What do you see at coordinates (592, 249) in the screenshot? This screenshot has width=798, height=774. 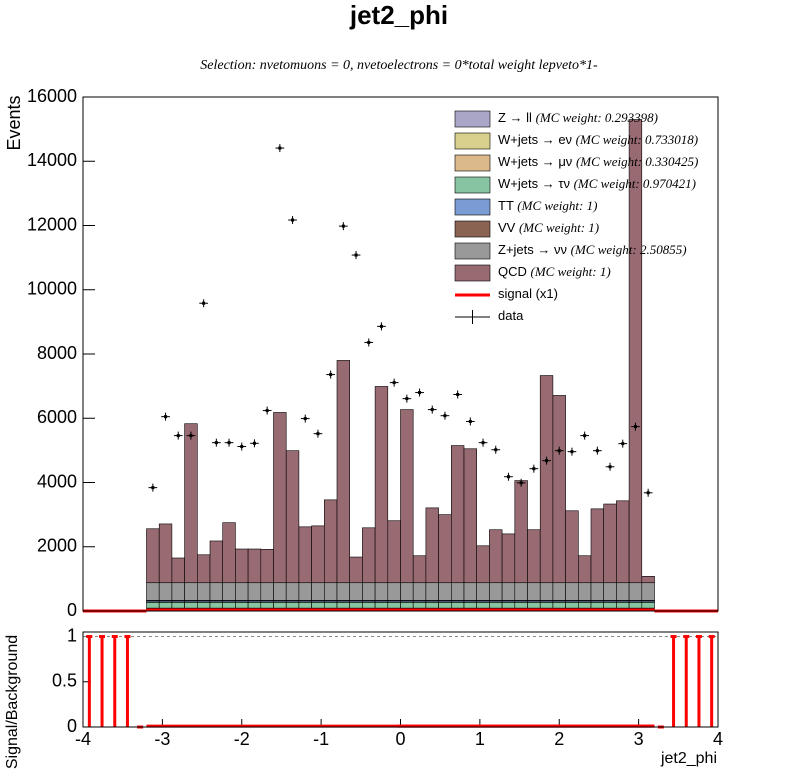 I see `legend-entry: Z+jets → νν (MC weight: 2.50855)` at bounding box center [592, 249].